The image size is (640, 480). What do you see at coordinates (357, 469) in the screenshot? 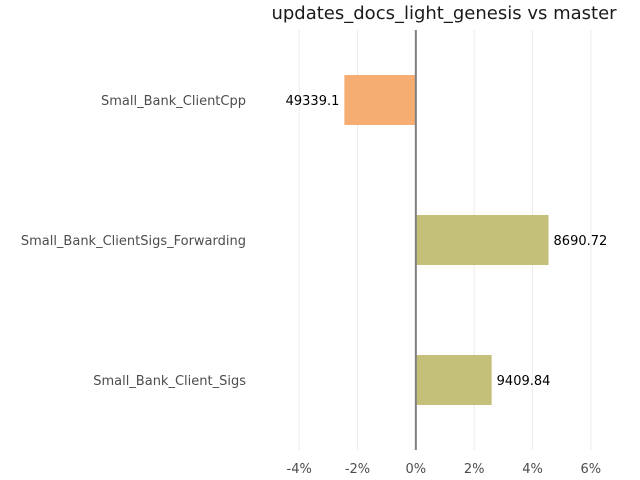
I see `x-tick-label: -2%` at bounding box center [357, 469].